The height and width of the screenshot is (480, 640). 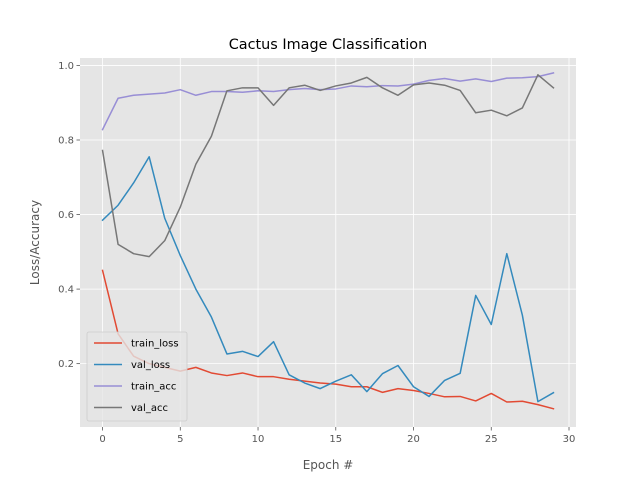 I want to click on legend-label-train-loss: train_loss, so click(x=155, y=344).